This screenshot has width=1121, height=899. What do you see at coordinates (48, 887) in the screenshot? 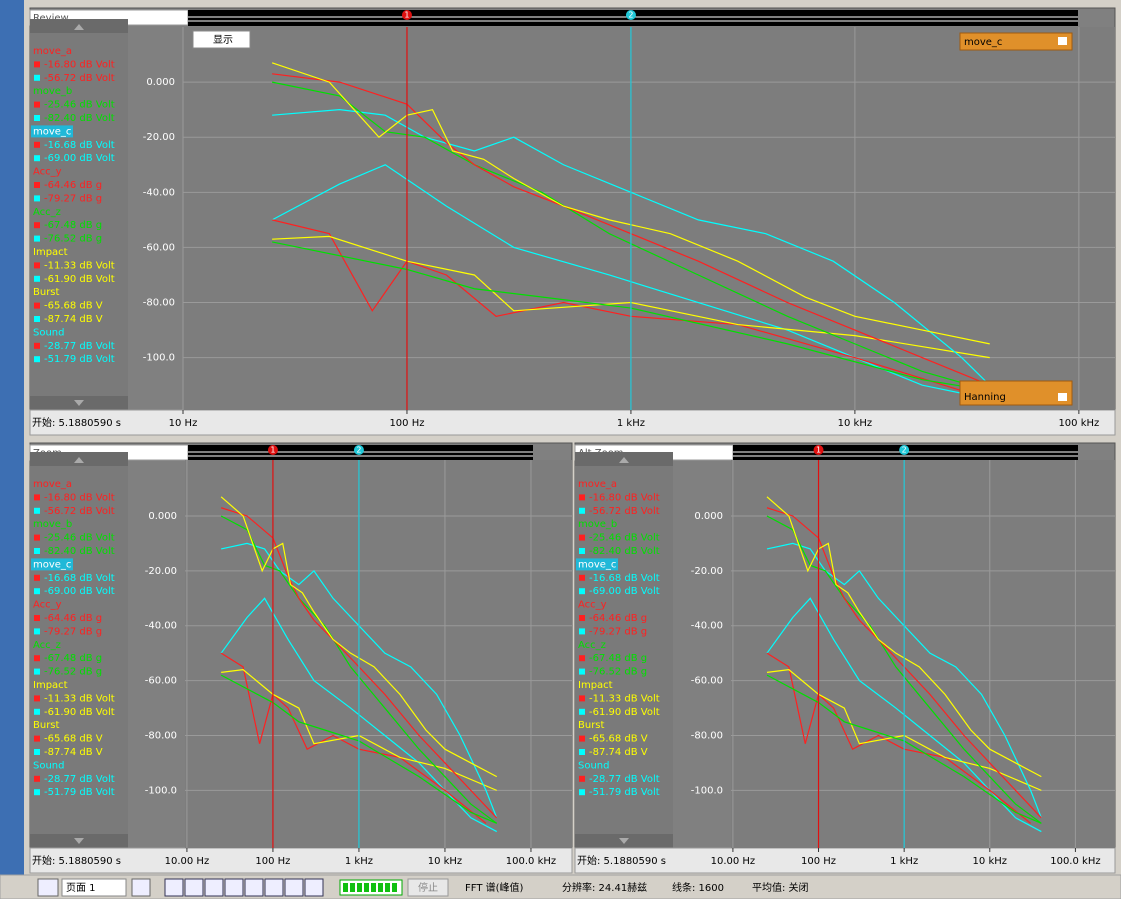
I see `page-icon` at bounding box center [48, 887].